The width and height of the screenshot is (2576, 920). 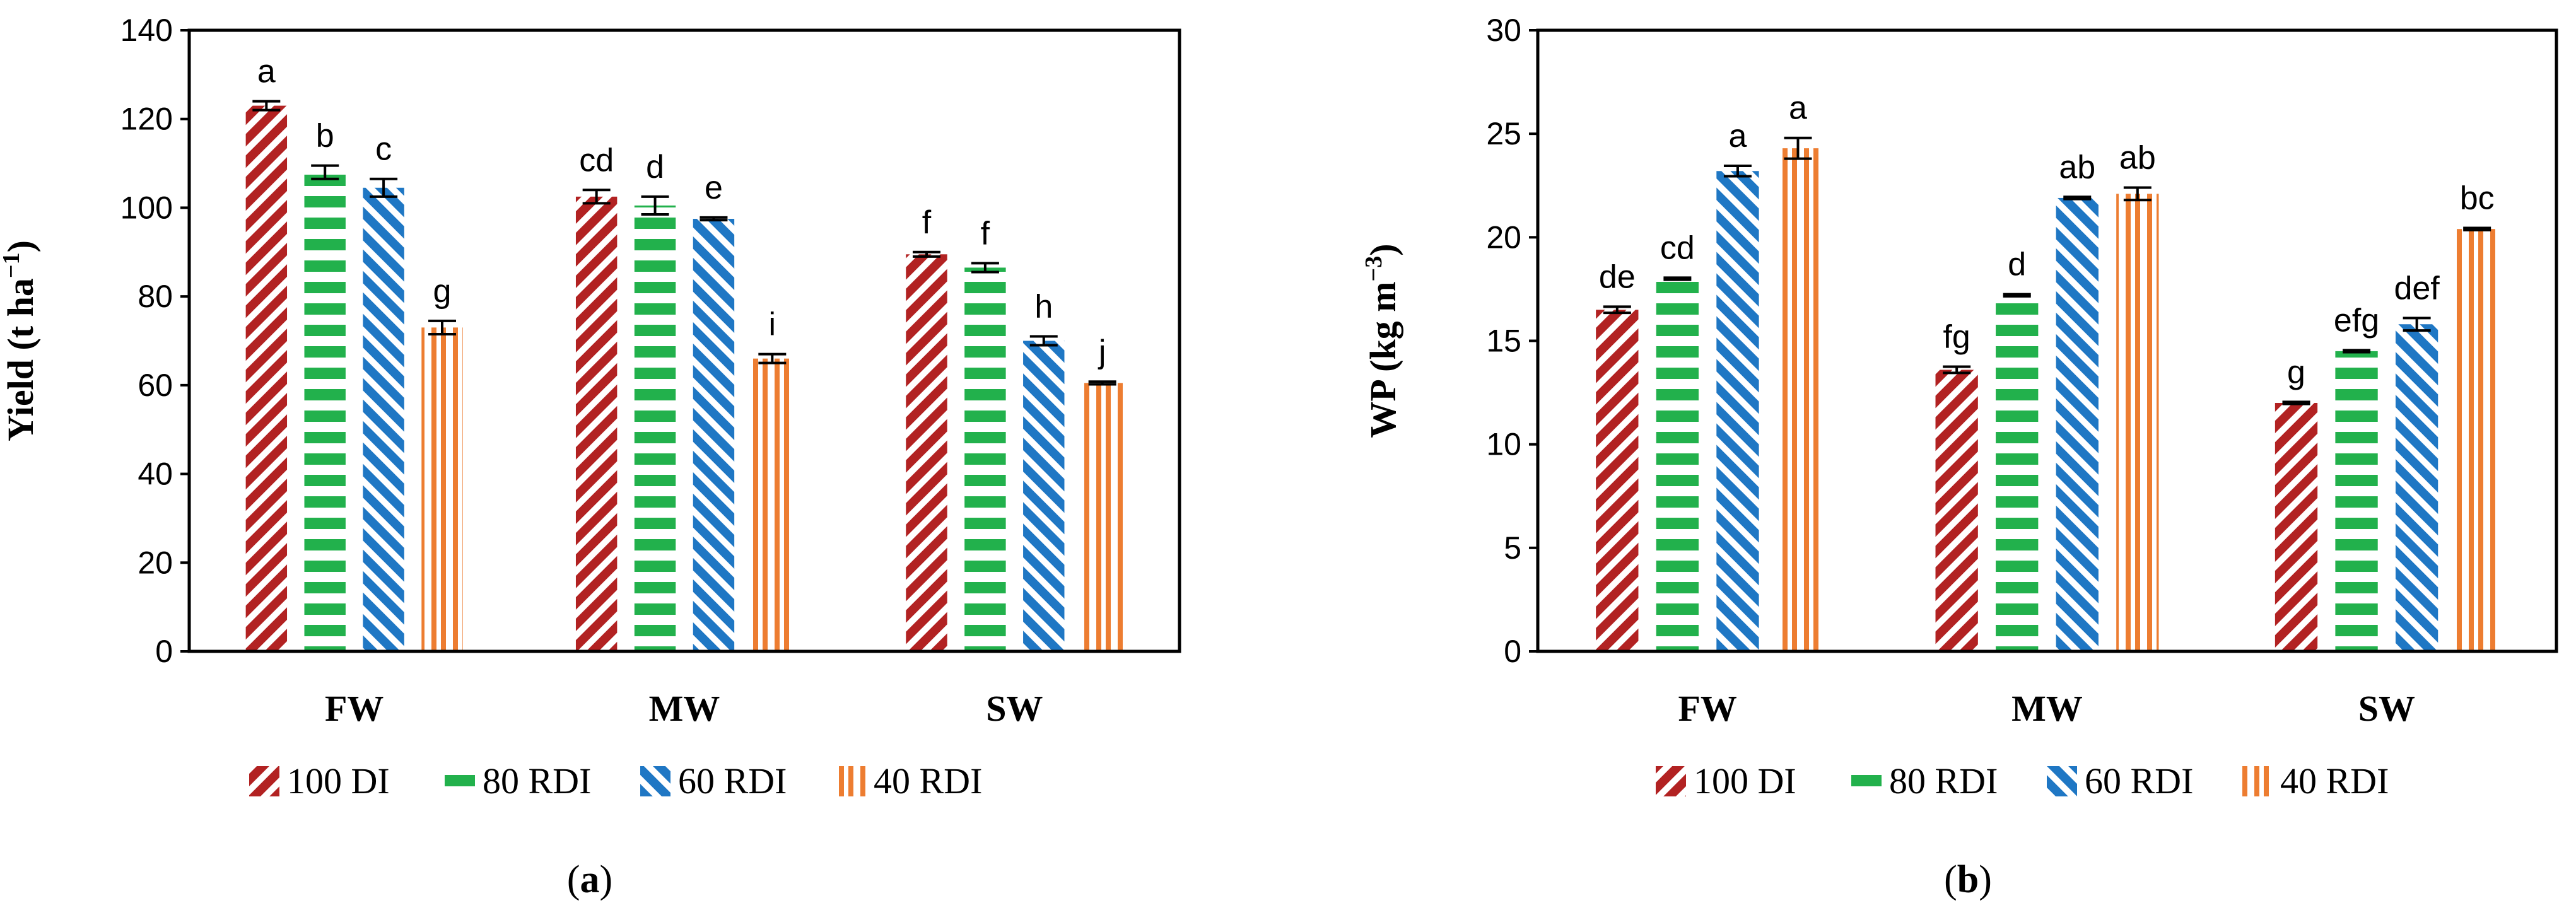 I want to click on y-tick-label: 100, so click(x=146, y=207).